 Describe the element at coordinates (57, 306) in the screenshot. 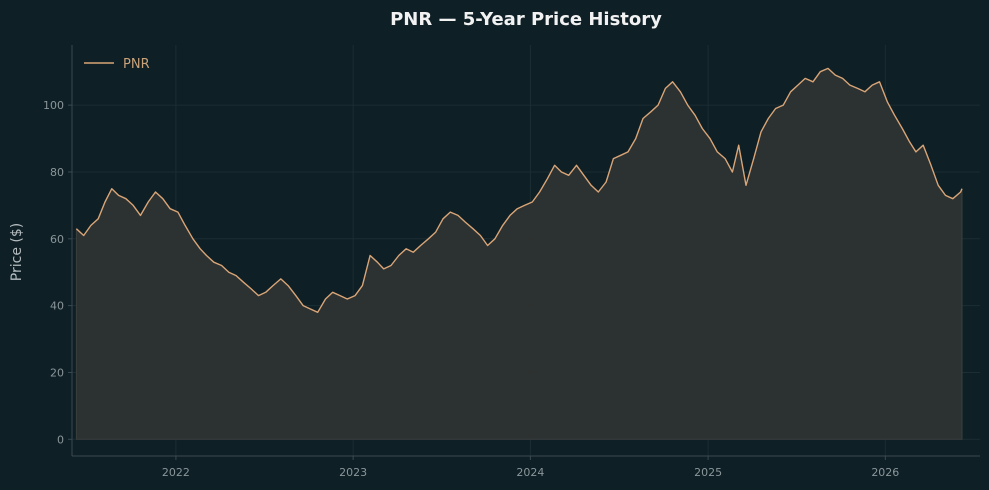

I see `y-tick-label: 40` at that location.